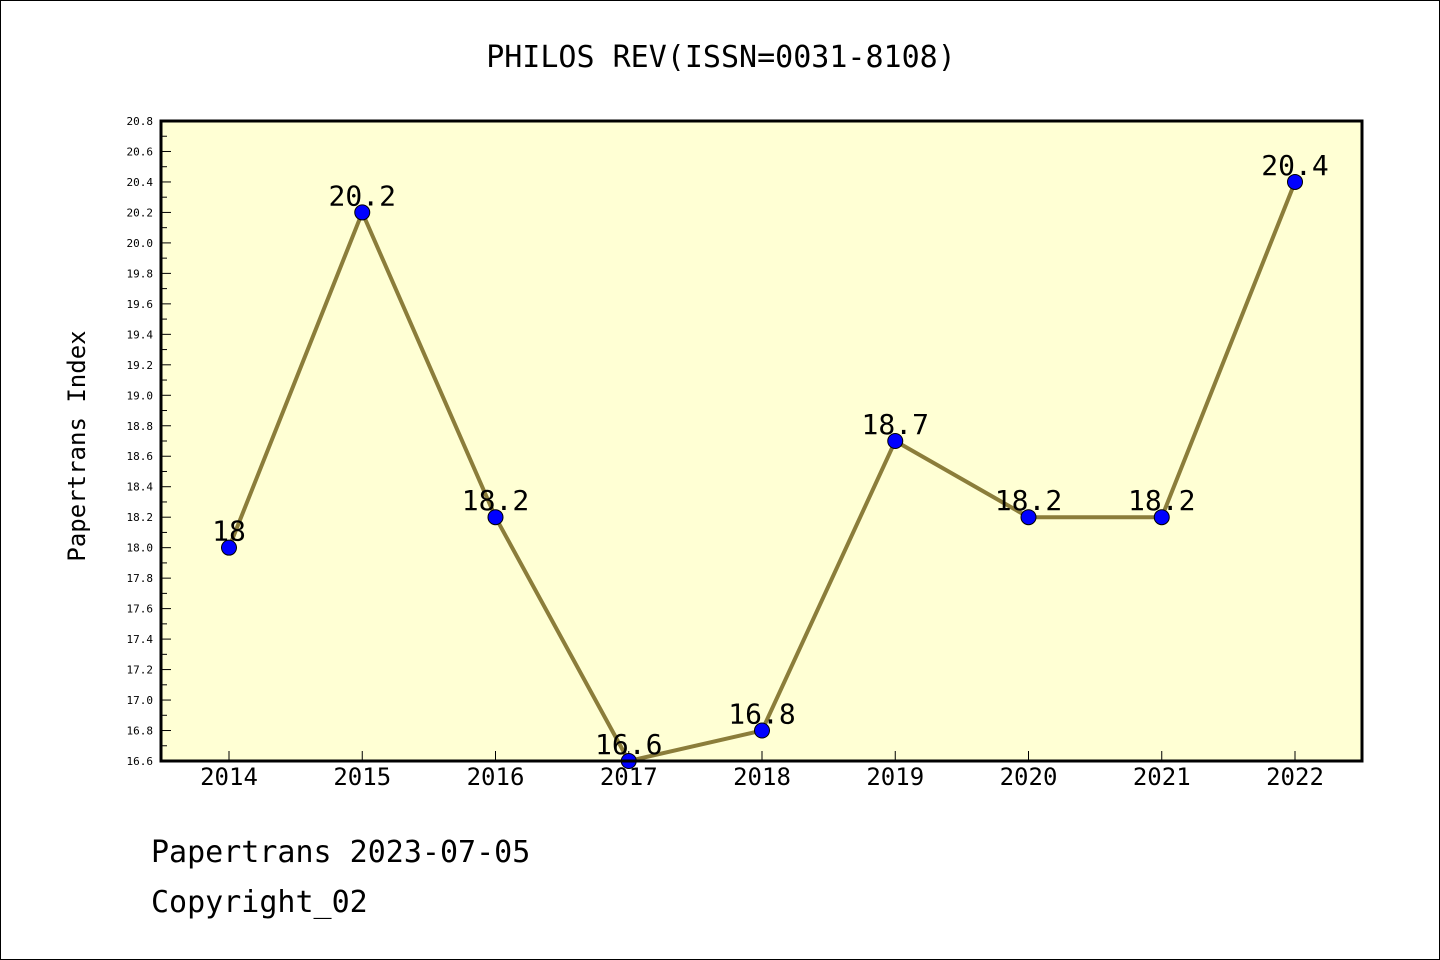 This screenshot has height=960, width=1440. Describe the element at coordinates (362, 777) in the screenshot. I see `x-tick-label: 2015` at that location.